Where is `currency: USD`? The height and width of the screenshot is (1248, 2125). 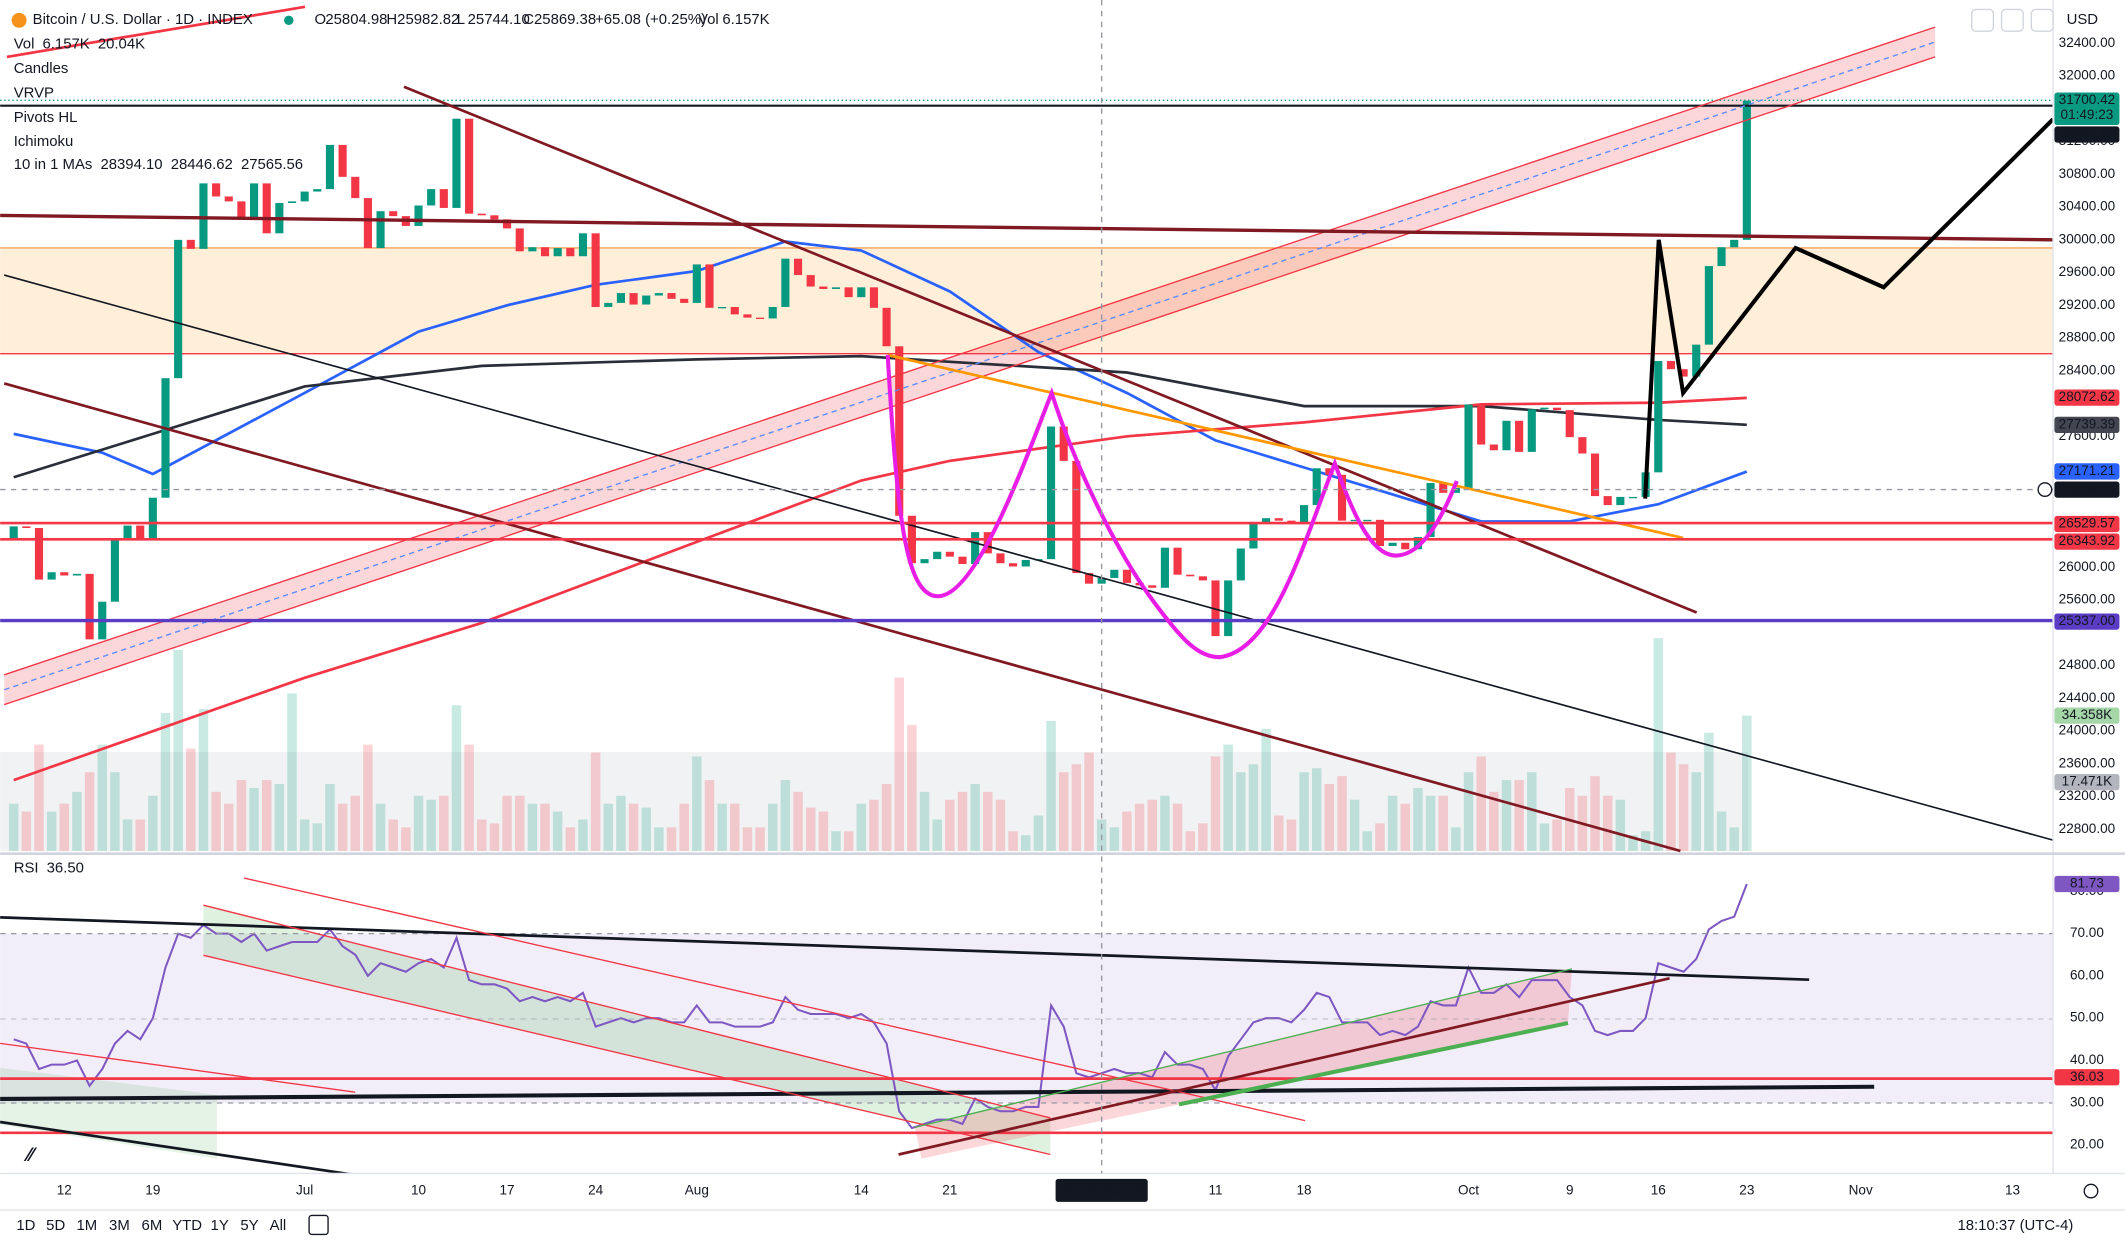
currency: USD is located at coordinates (2083, 20).